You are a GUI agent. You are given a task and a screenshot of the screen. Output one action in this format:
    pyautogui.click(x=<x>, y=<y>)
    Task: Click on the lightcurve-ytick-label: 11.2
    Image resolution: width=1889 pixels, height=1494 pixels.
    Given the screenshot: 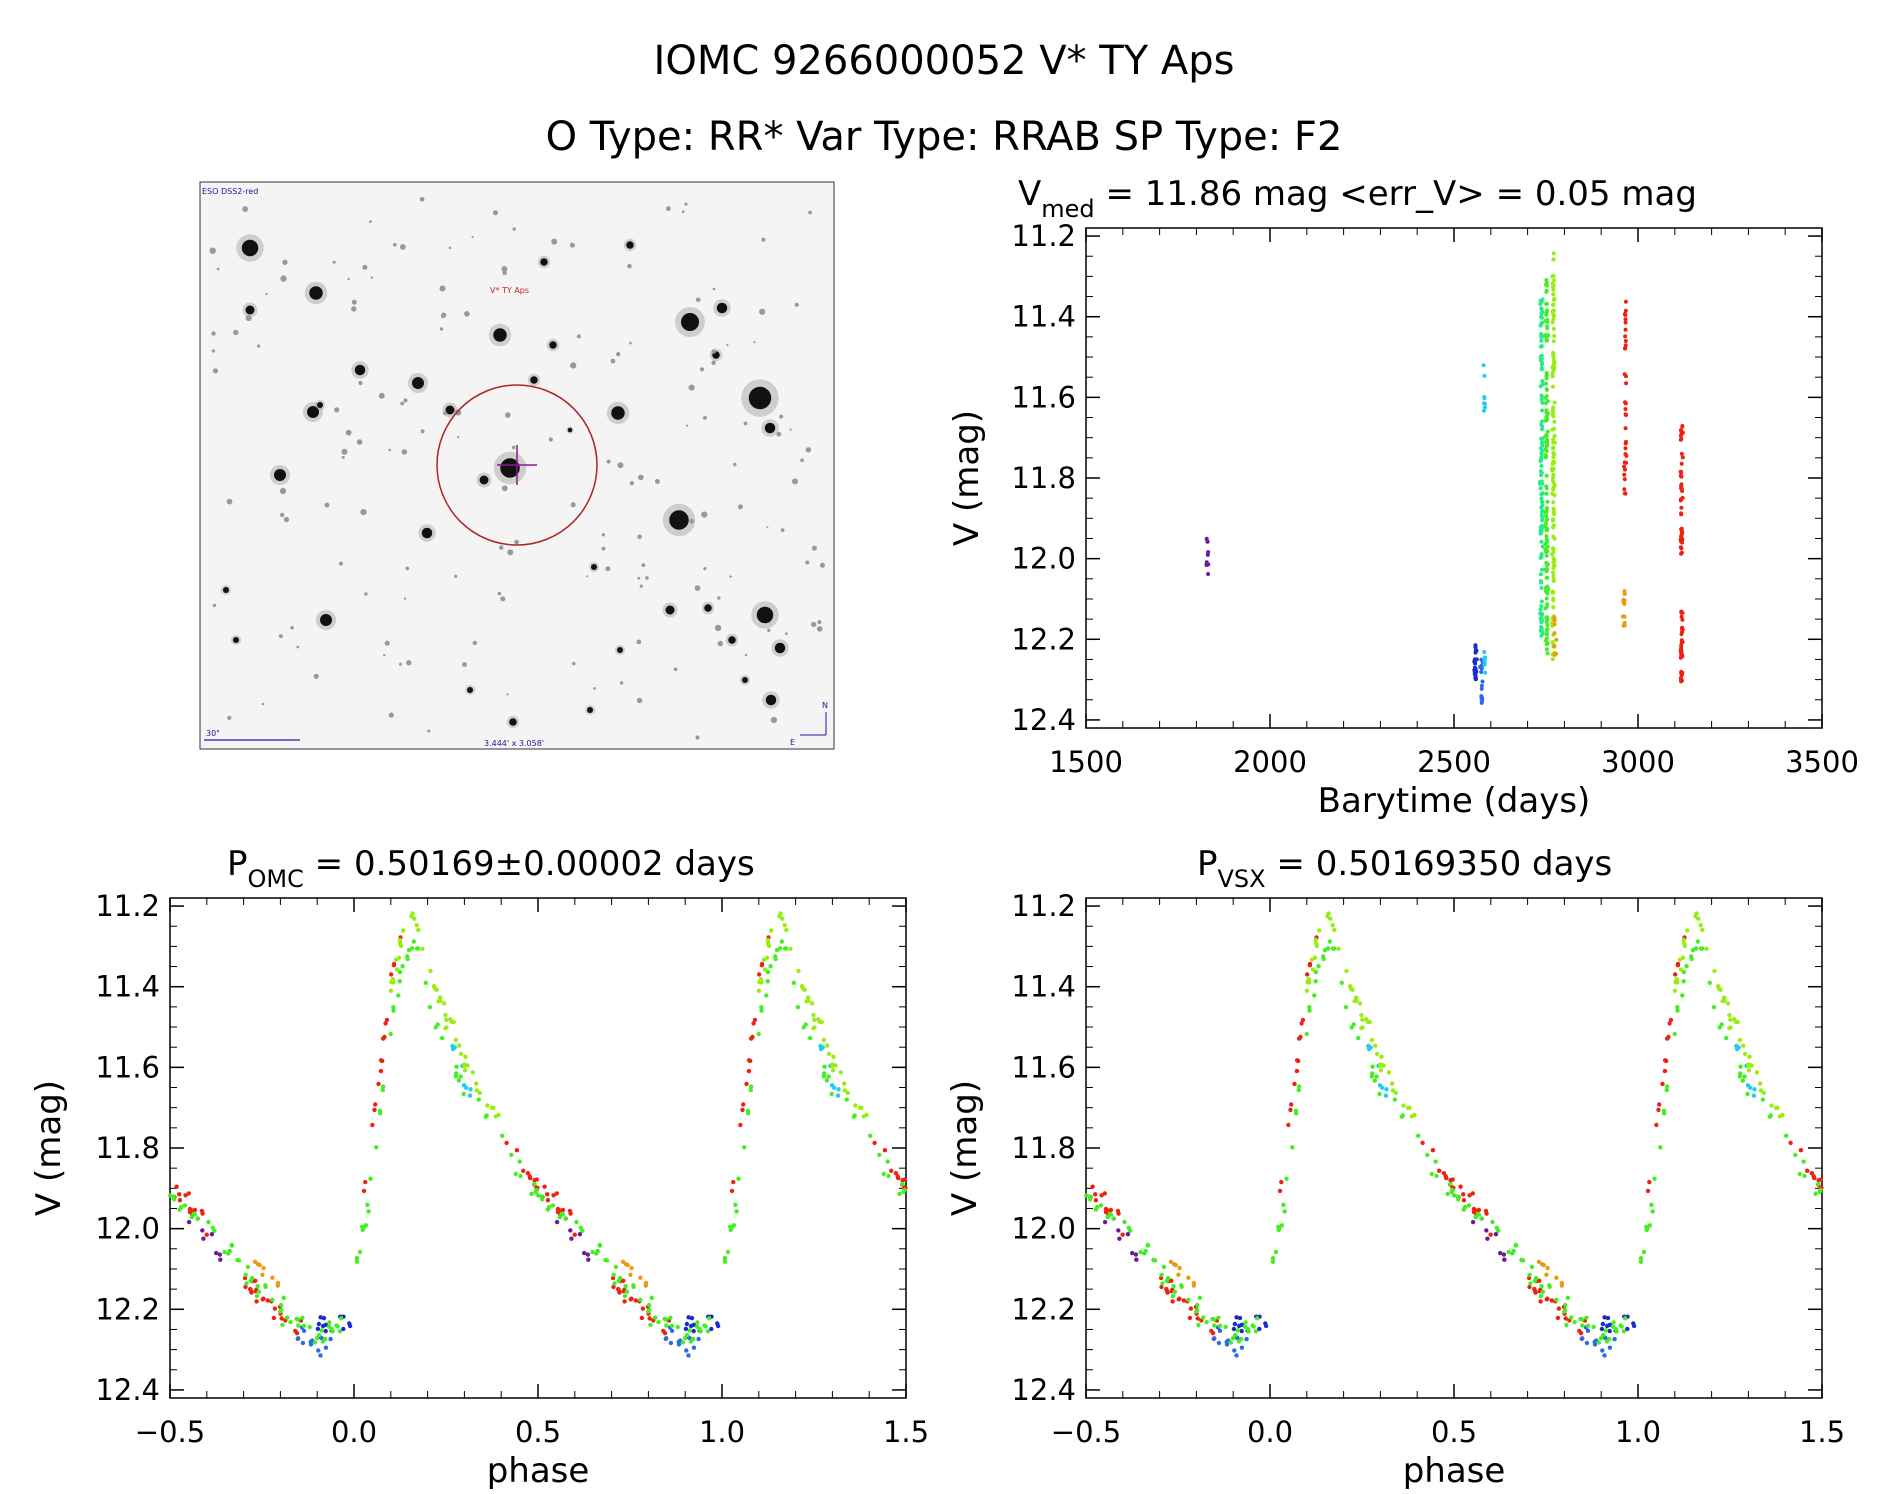 What is the action you would take?
    pyautogui.click(x=1043, y=236)
    